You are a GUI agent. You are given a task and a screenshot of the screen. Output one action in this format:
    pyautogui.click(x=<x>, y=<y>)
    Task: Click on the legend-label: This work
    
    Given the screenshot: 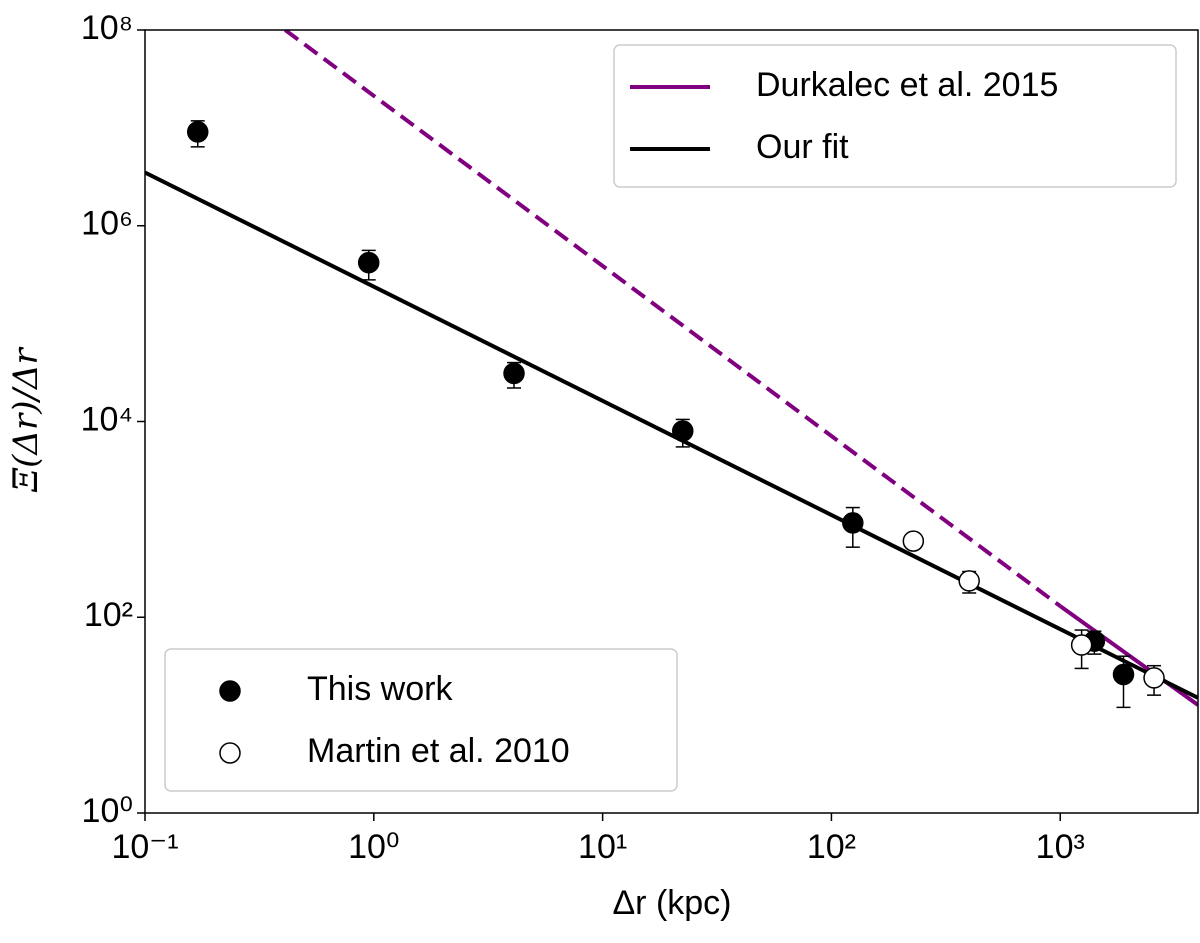 What is the action you would take?
    pyautogui.click(x=380, y=689)
    